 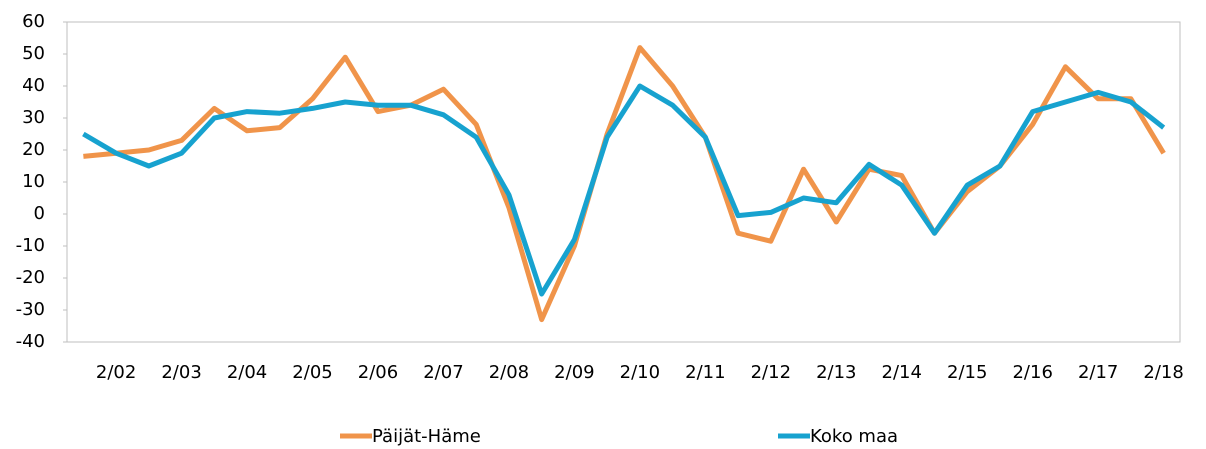 I want to click on x-tick-label: 2/07, so click(x=443, y=372).